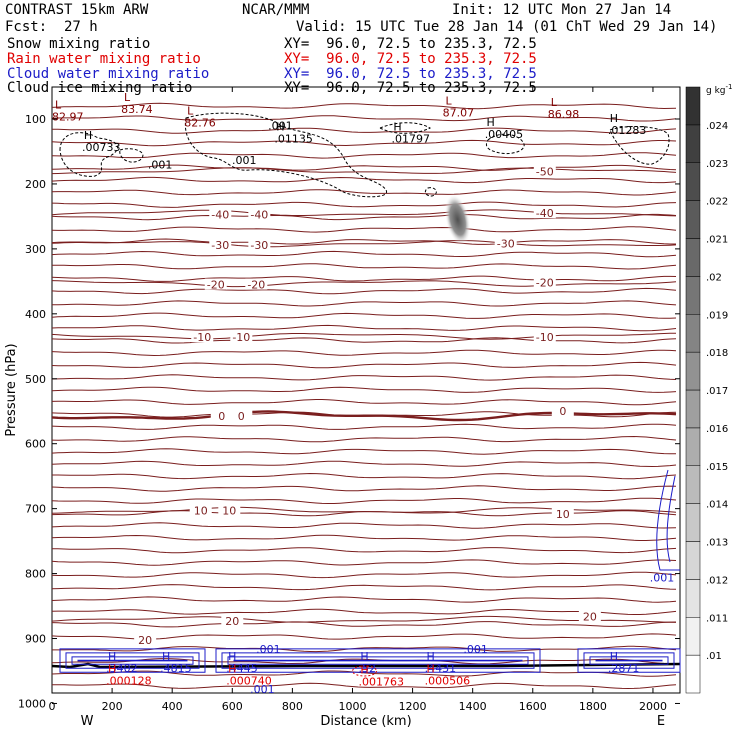  I want to click on y-tick-label: 1000, so click(32, 703).